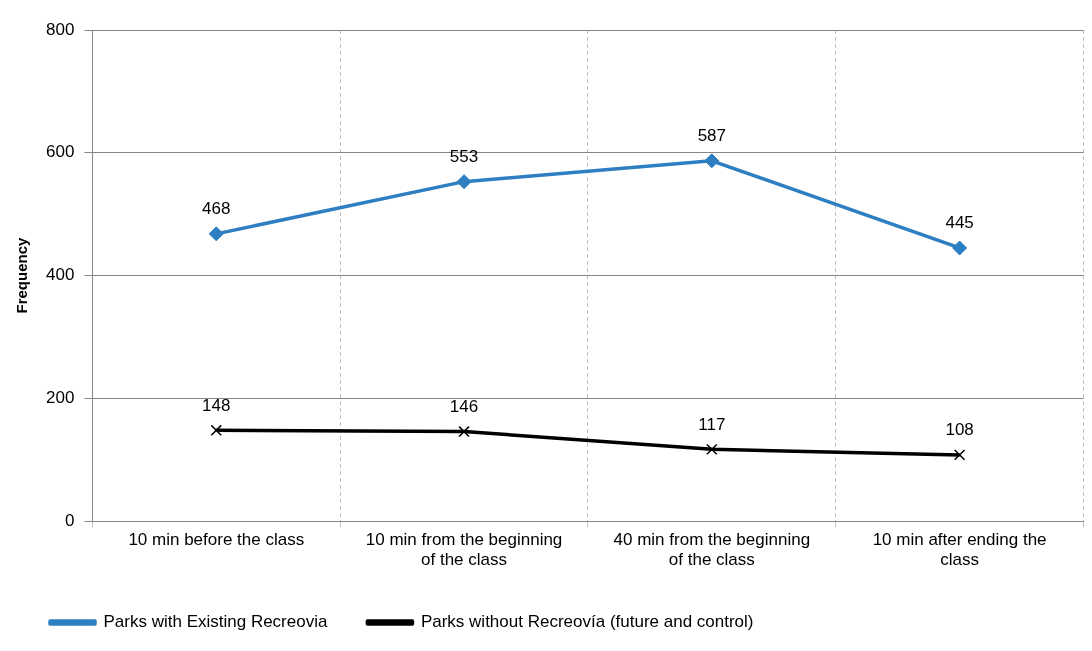 This screenshot has height=651, width=1092. I want to click on x-tick-label: 10 min after ending the class, so click(959, 550).